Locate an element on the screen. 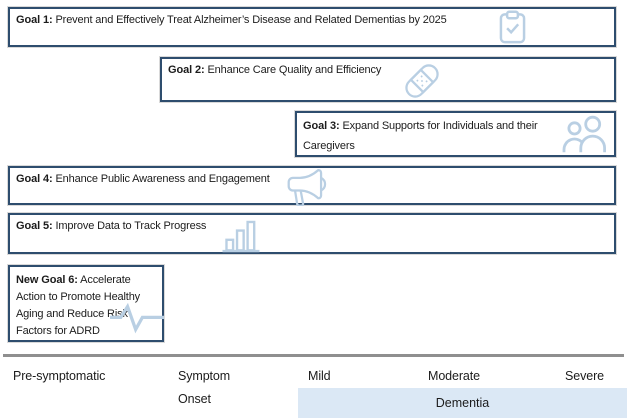 This screenshot has height=420, width=627. heartbeat-icon is located at coordinates (137, 318).